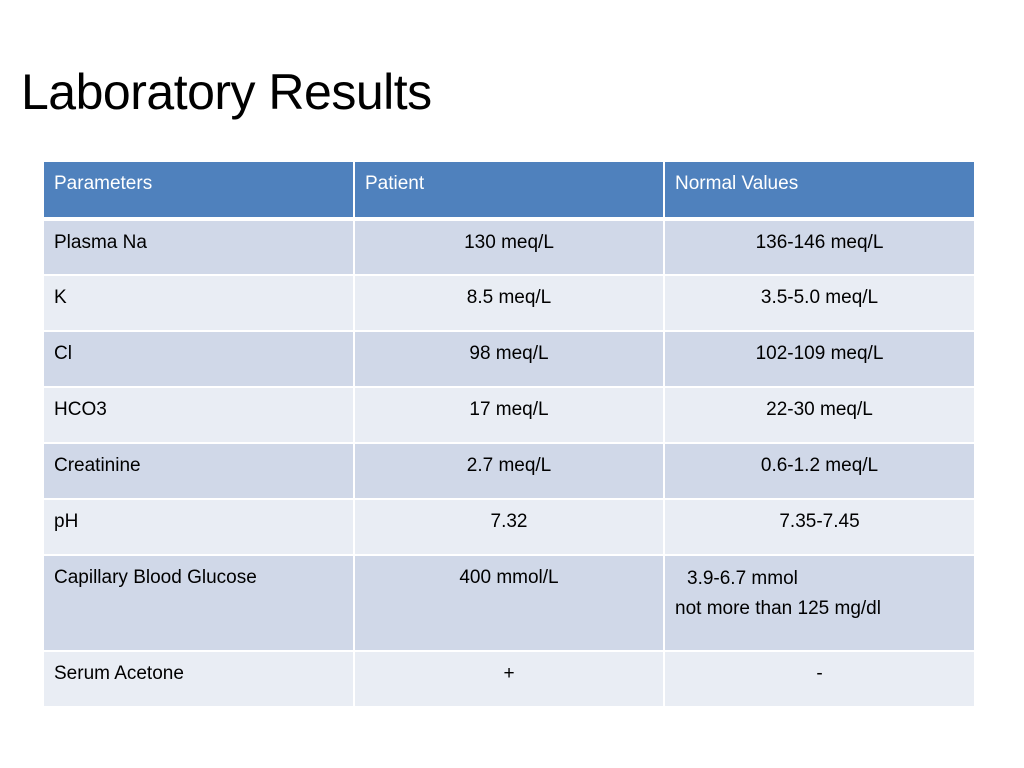 The width and height of the screenshot is (1024, 768). Describe the element at coordinates (819, 415) in the screenshot. I see `cell-normal: 22-30 meq/L` at that location.